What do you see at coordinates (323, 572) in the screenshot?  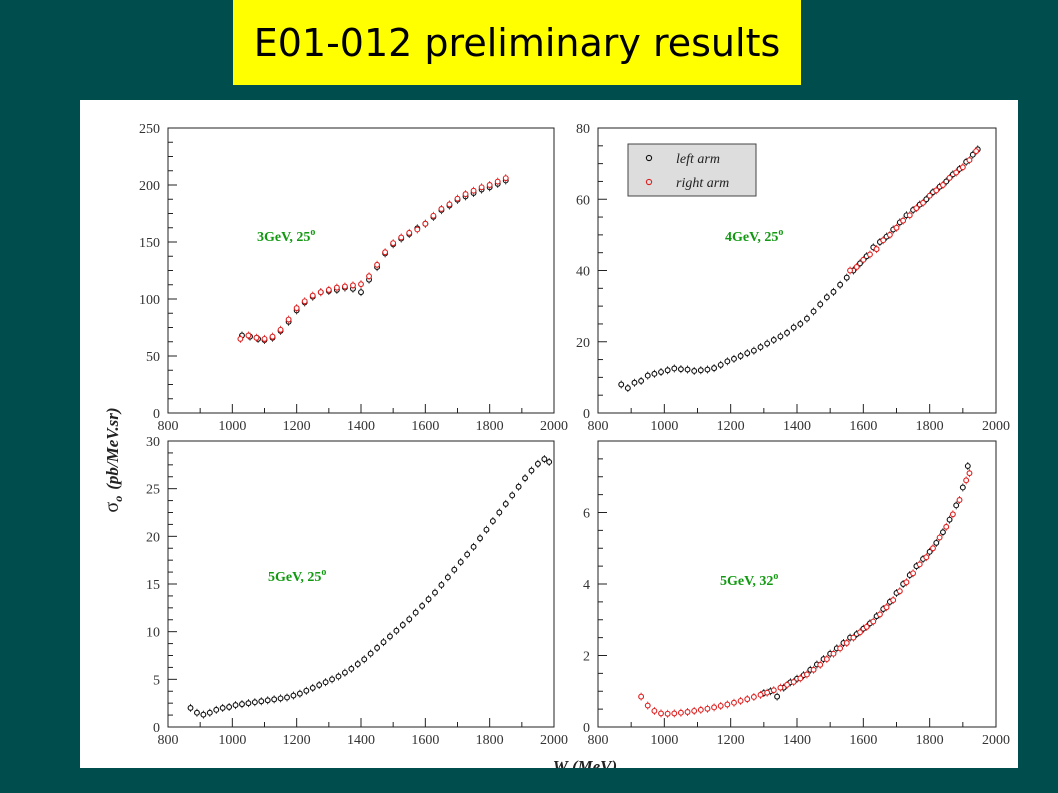 I see `panel-annotation-degree: o` at bounding box center [323, 572].